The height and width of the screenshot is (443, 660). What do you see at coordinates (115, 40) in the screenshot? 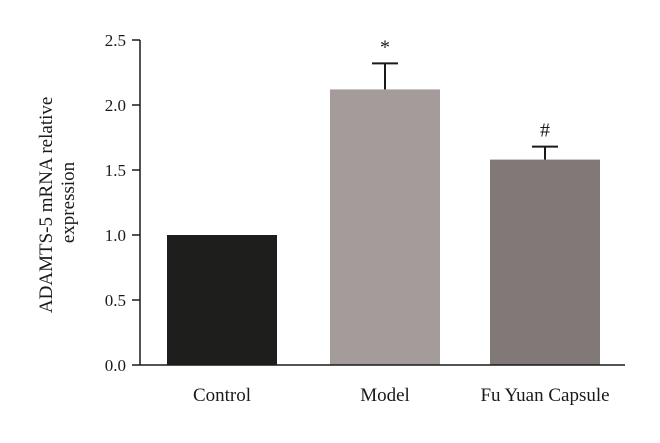
I see `y-tick-label: 2.5` at bounding box center [115, 40].